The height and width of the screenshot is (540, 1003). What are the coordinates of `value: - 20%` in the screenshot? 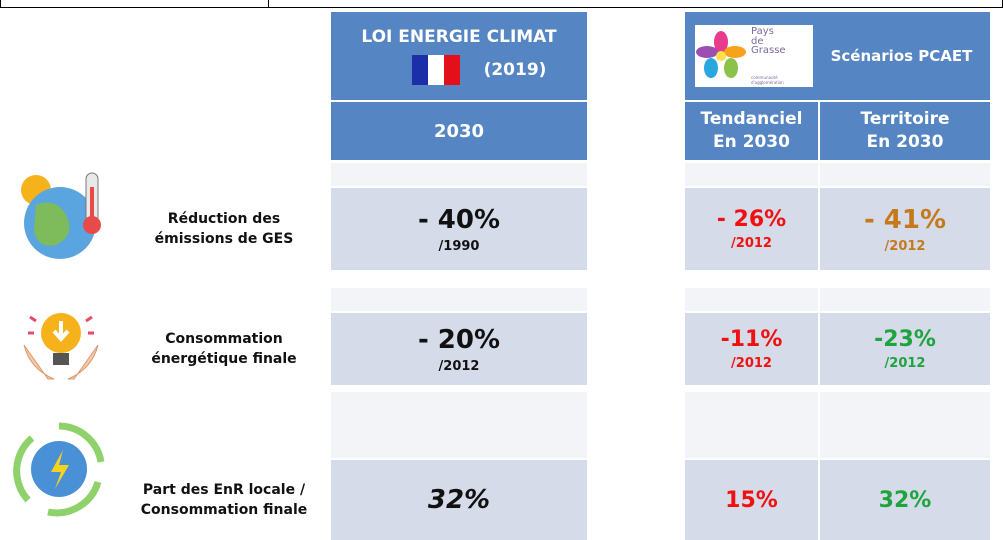 It's located at (459, 339).